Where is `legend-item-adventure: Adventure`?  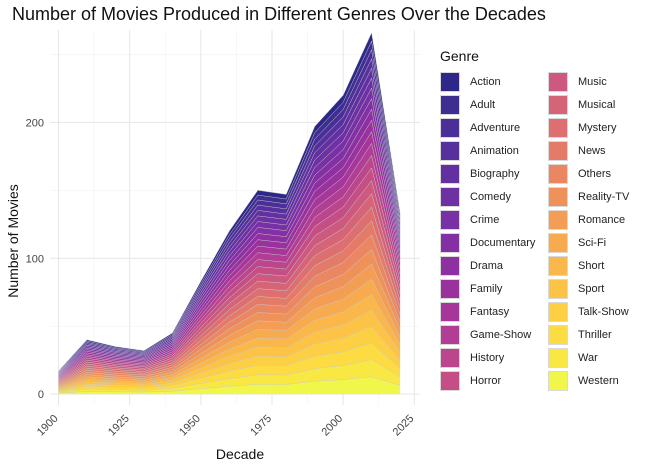 legend-item-adventure: Adventure is located at coordinates (494, 127).